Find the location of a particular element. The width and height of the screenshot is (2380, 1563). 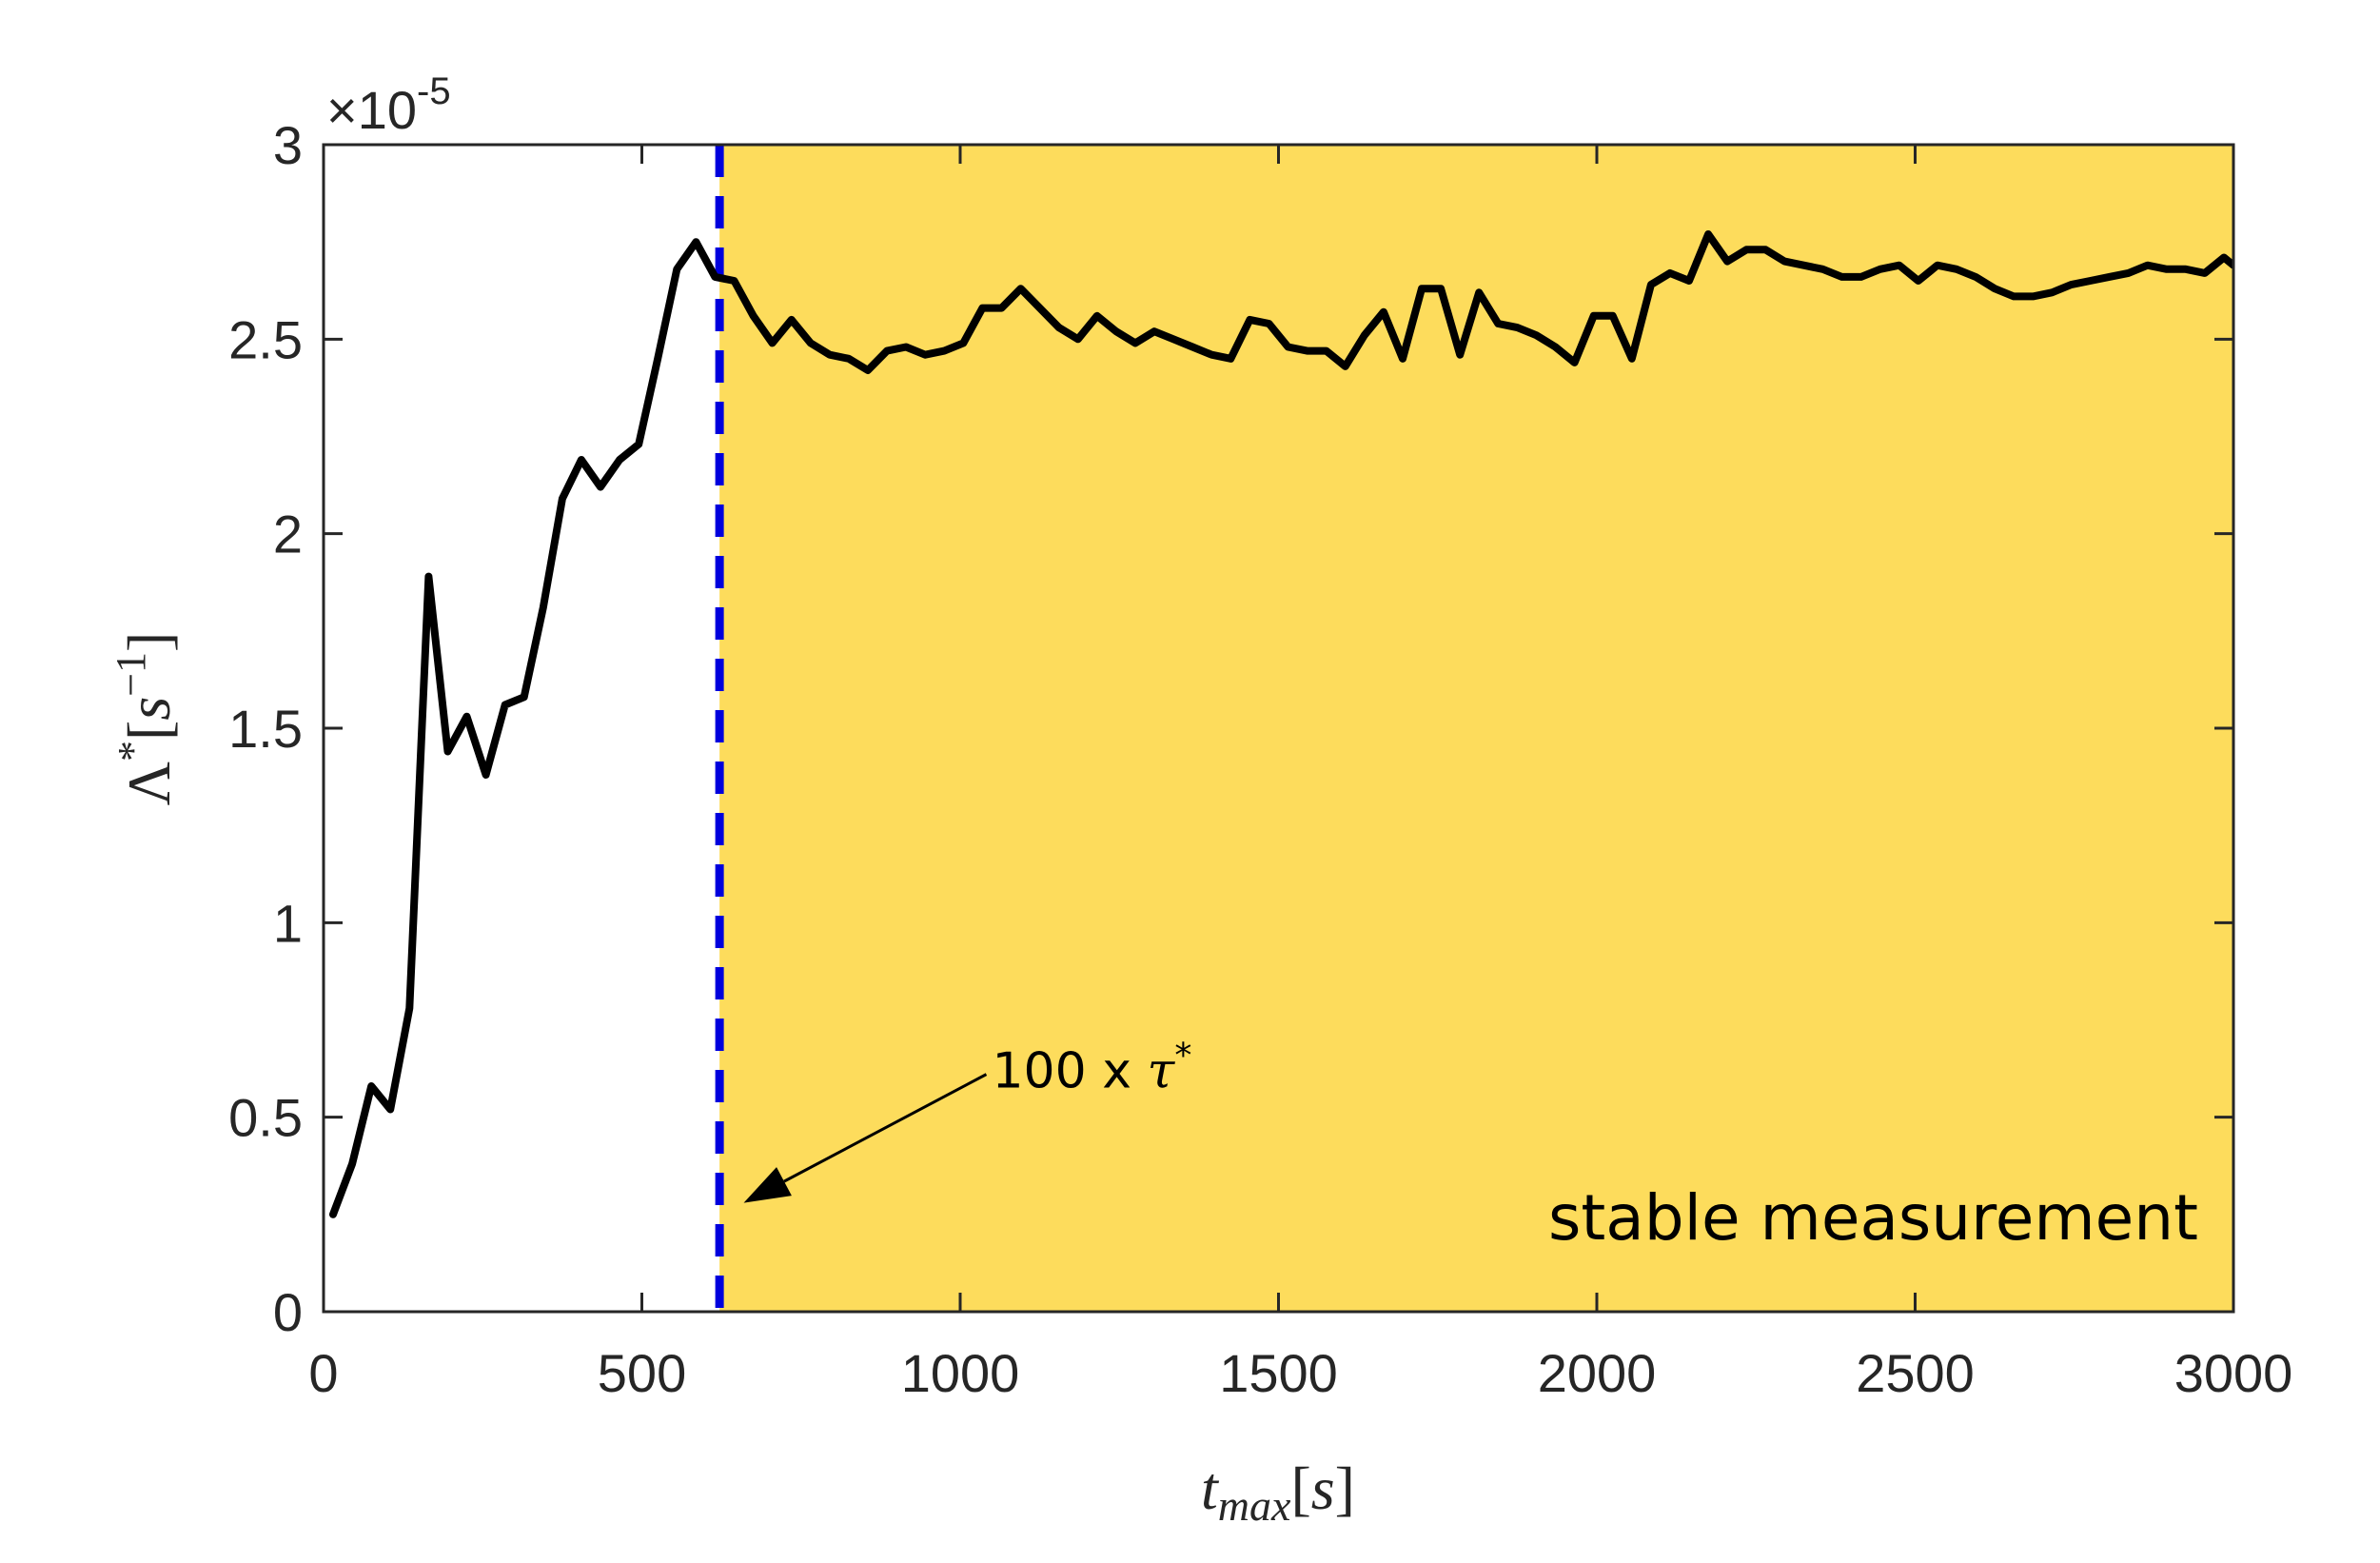

x-tick-label: 1000 is located at coordinates (960, 1373).